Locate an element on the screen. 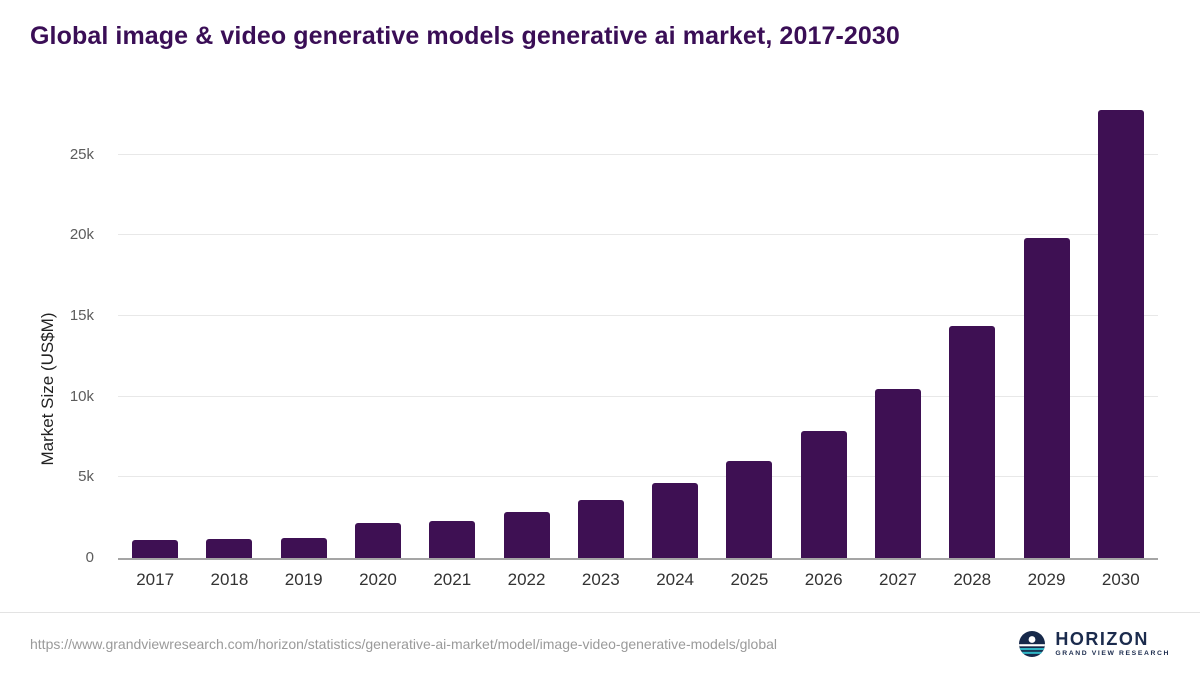 Image resolution: width=1200 pixels, height=675 pixels. x-tick-label: 2021 is located at coordinates (452, 579).